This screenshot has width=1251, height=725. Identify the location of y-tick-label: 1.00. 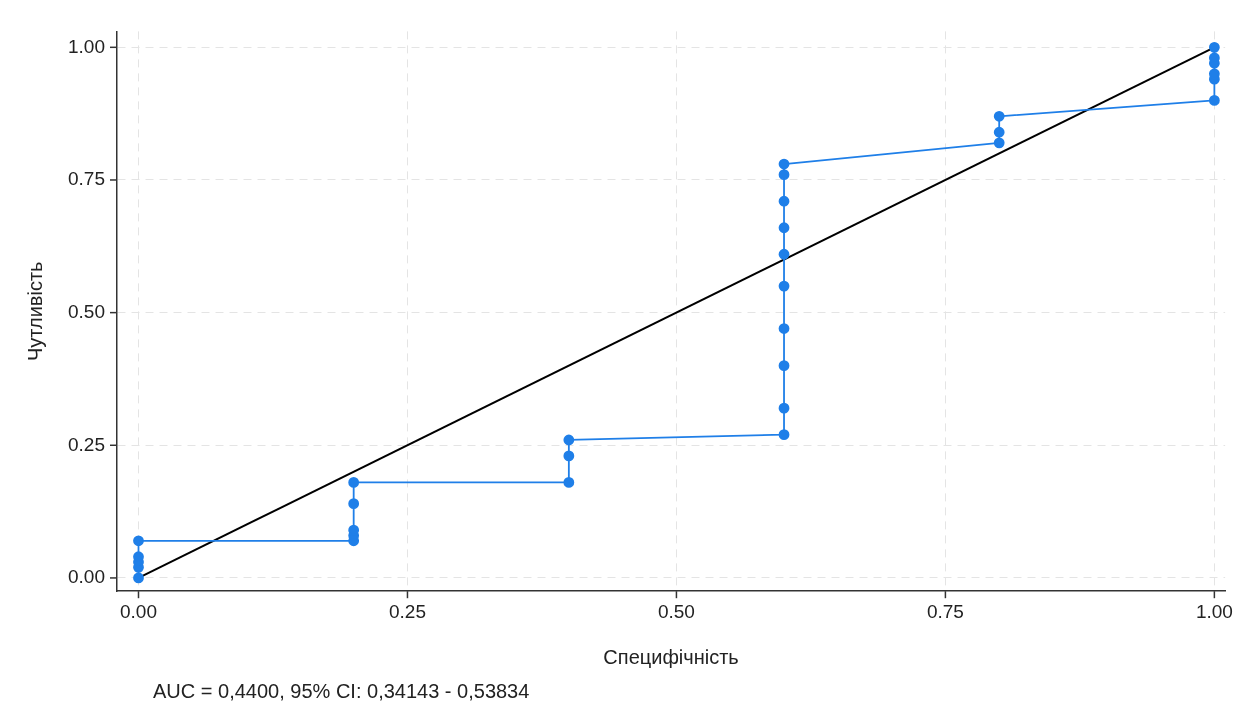
(86, 46).